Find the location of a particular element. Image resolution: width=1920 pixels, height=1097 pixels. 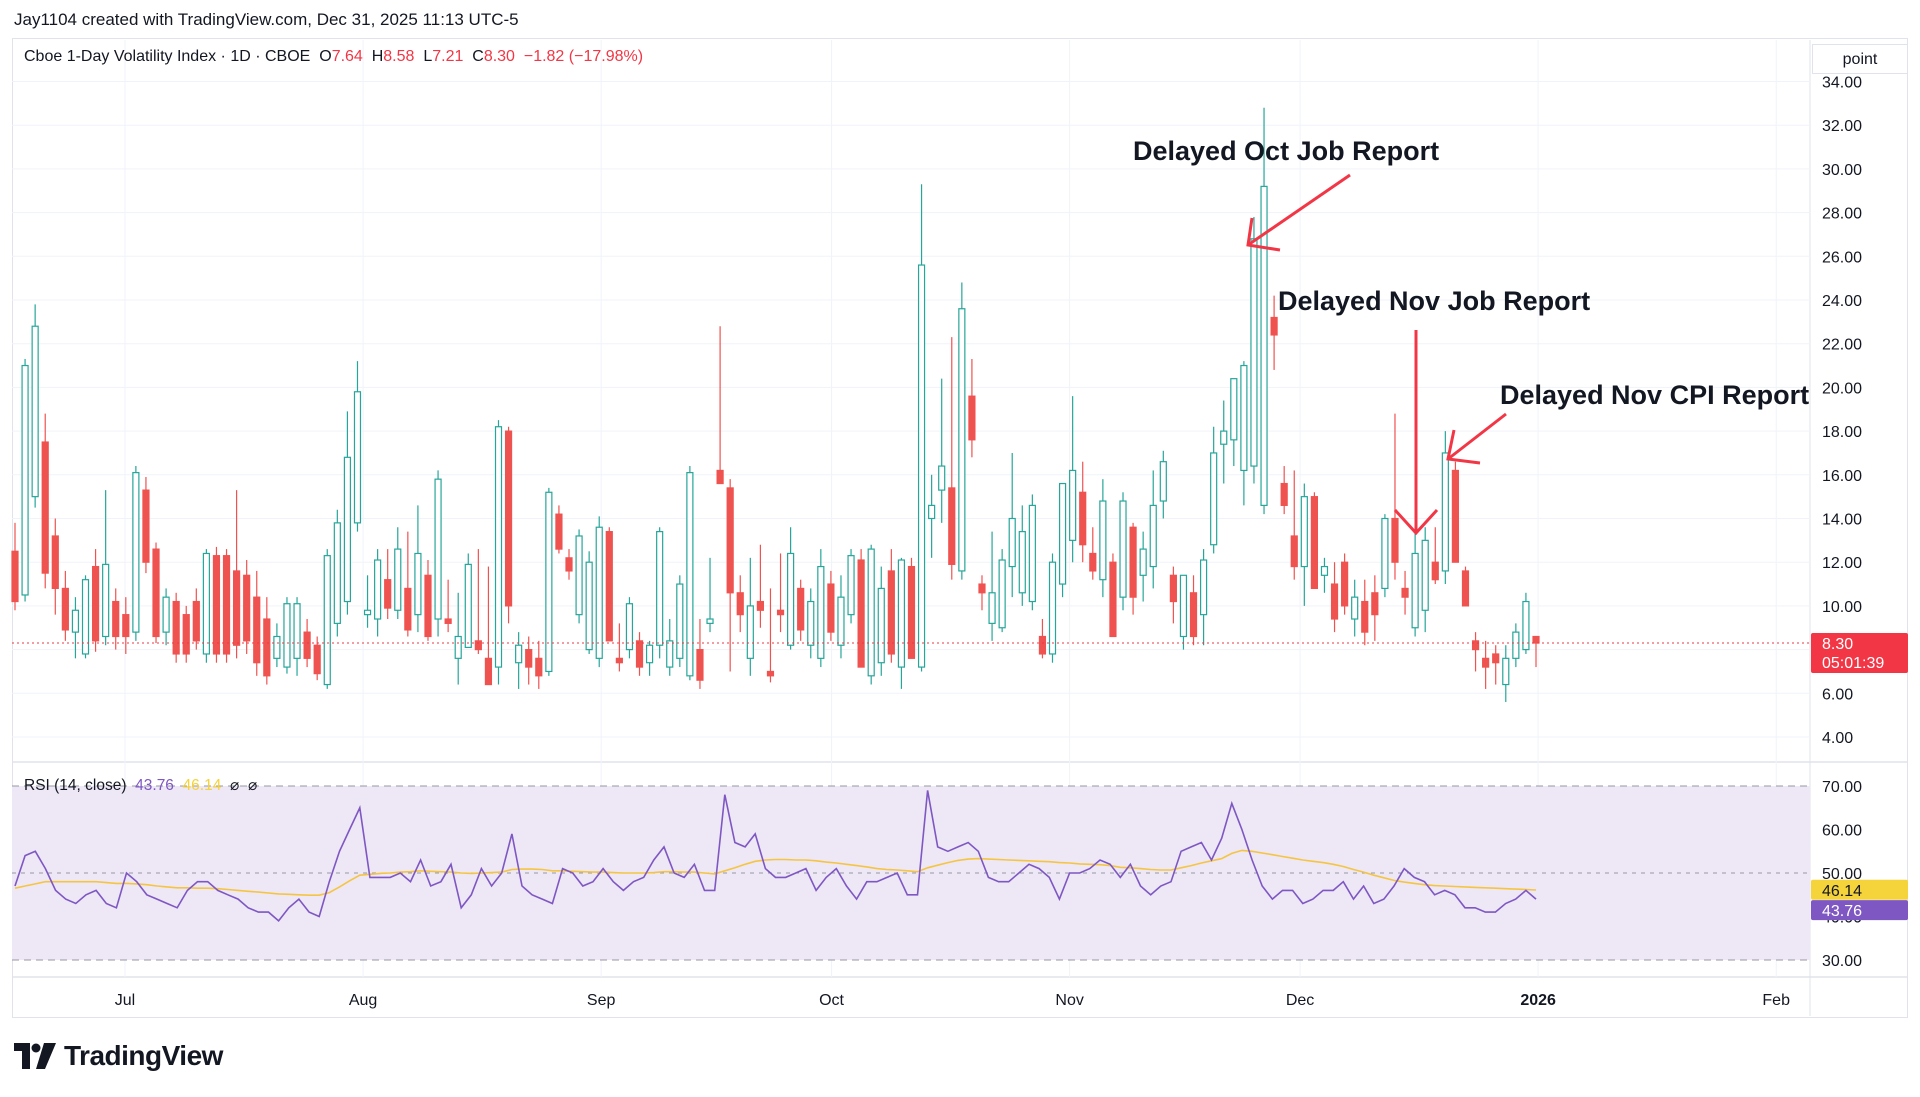

price-tick-label: 24.00 is located at coordinates (1842, 301).